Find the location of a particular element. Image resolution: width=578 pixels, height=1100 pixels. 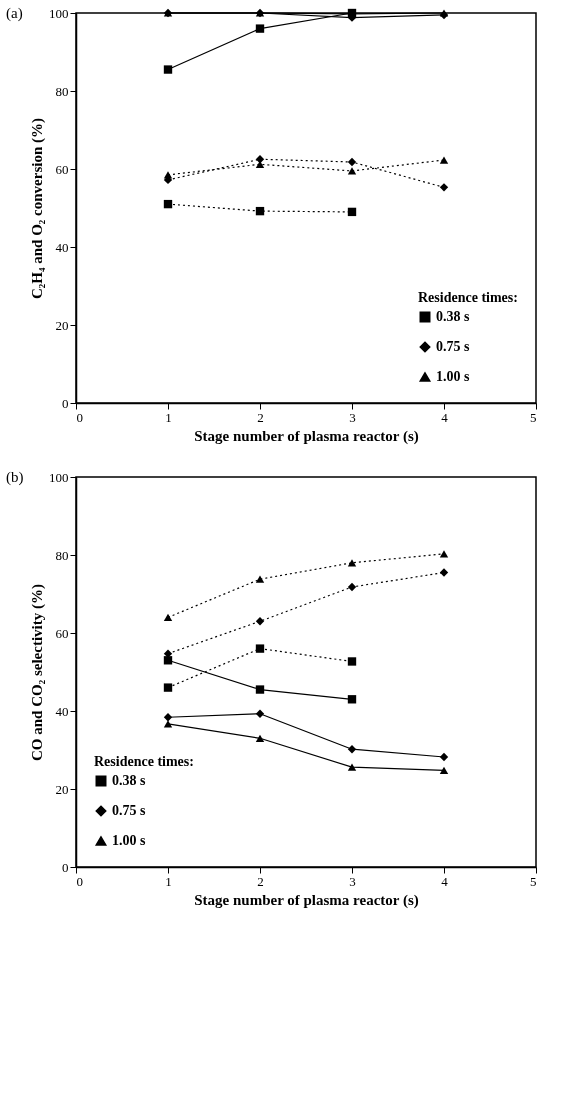

y-axis-title: CO and CO₂ selectivity (%) is located at coordinates (37, 672).